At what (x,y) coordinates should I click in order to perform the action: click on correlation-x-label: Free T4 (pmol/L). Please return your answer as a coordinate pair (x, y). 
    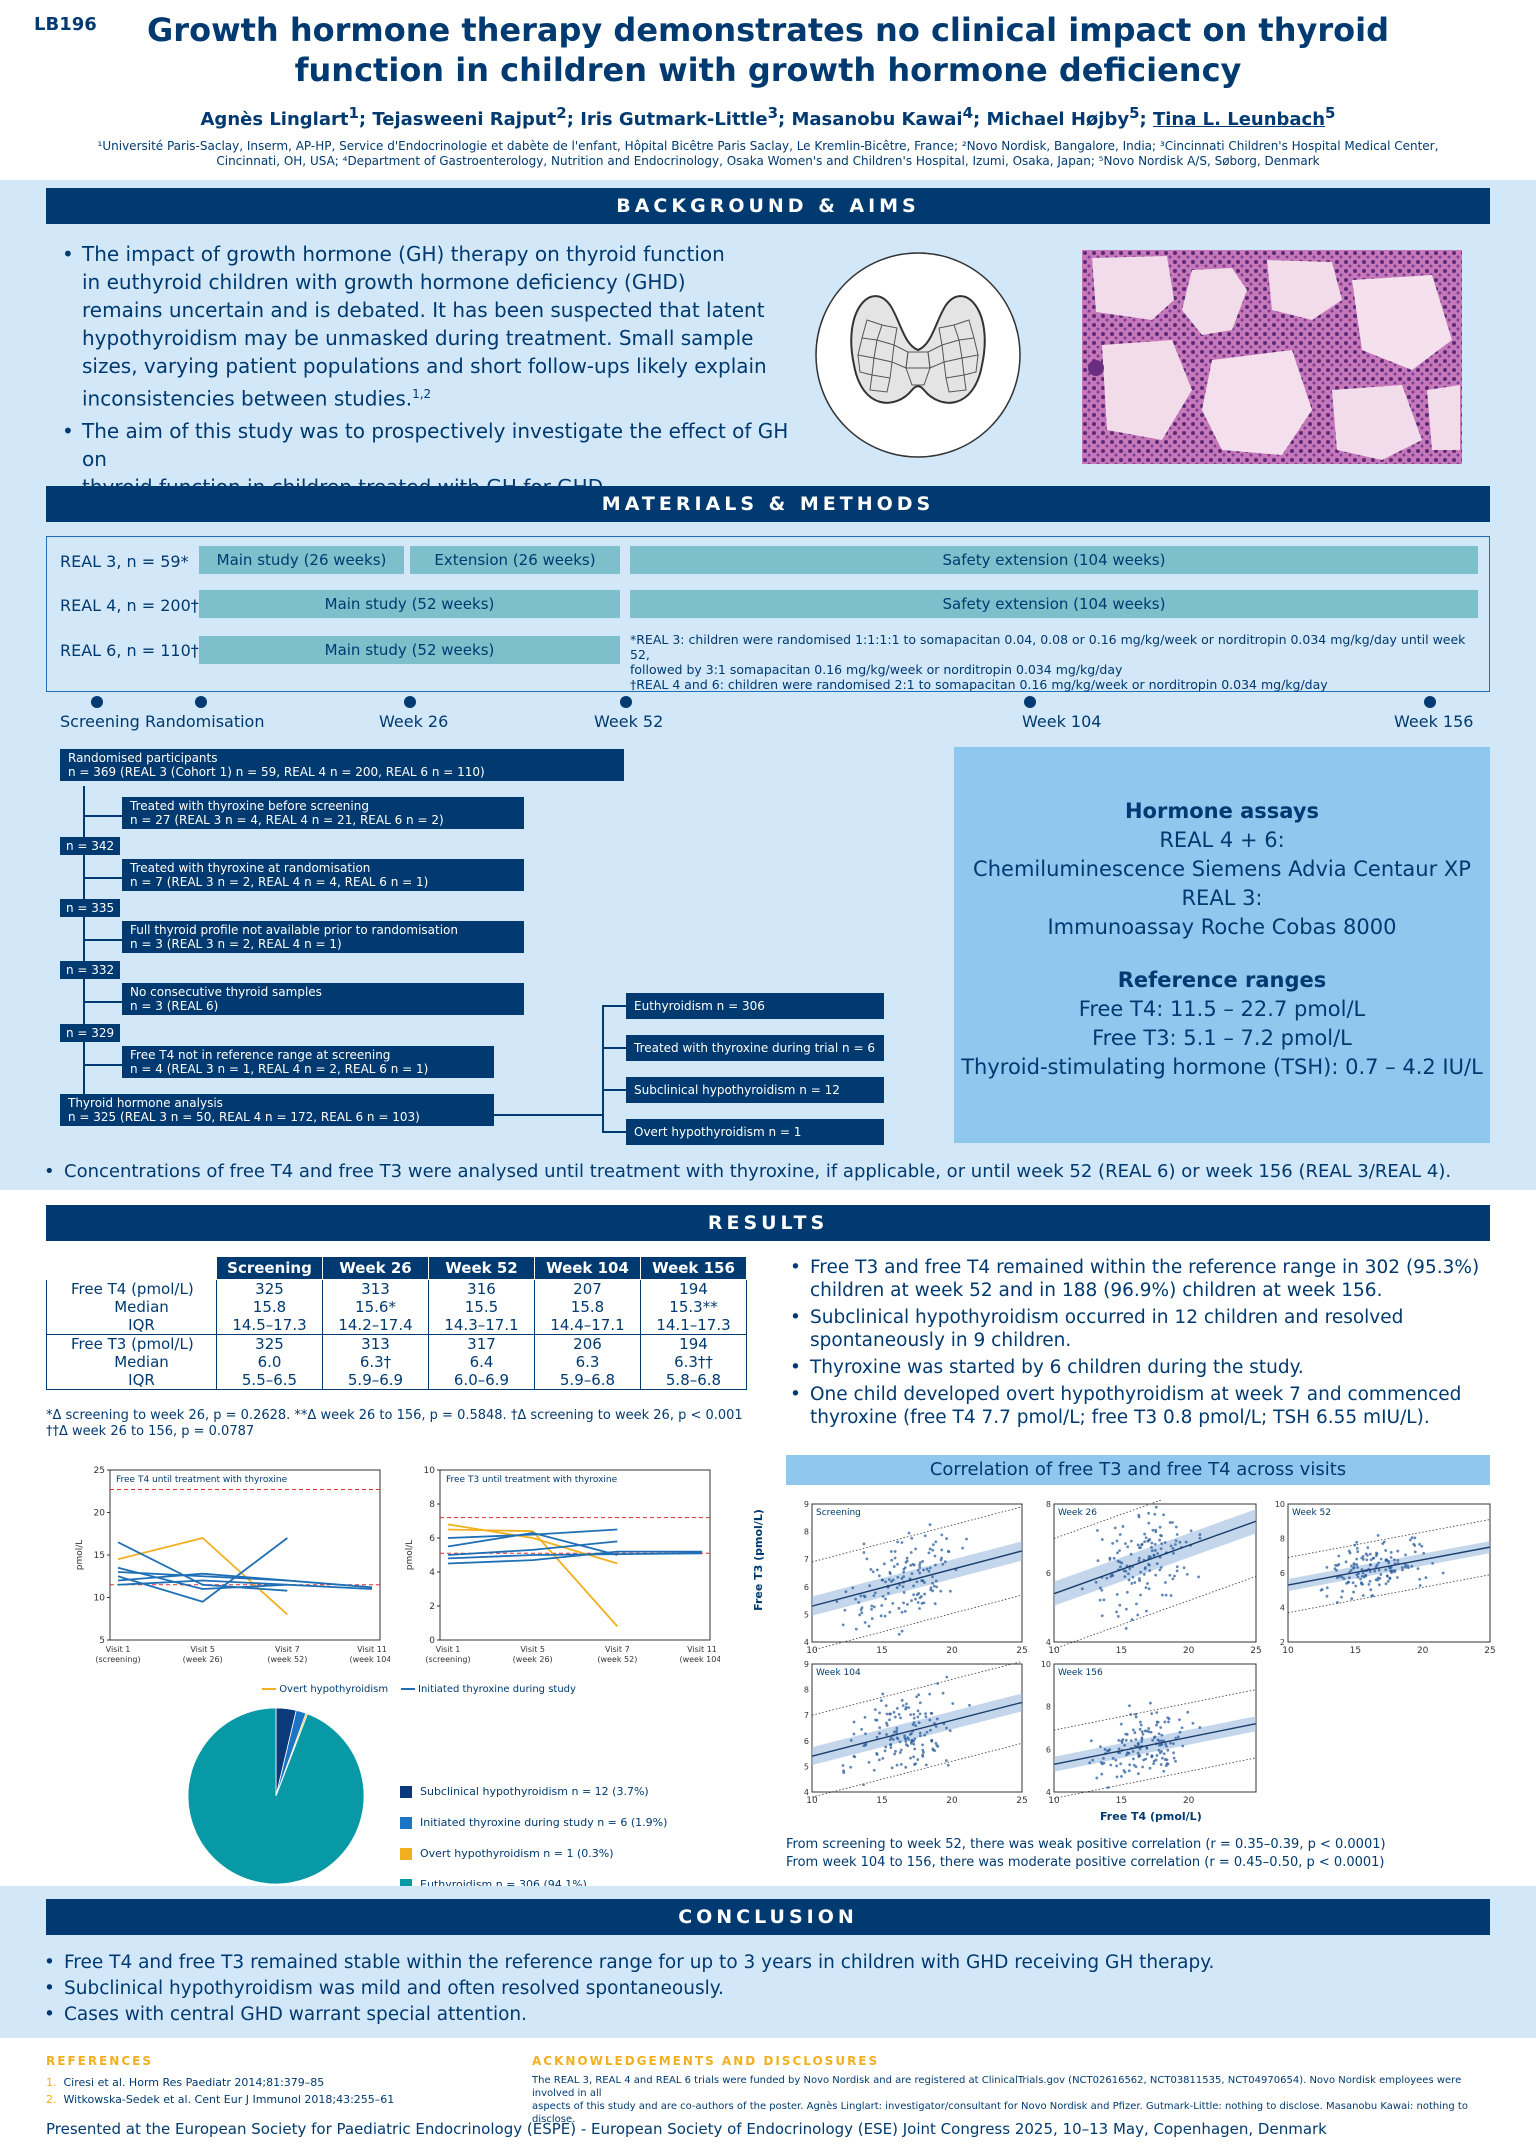
    Looking at the image, I should click on (1151, 1816).